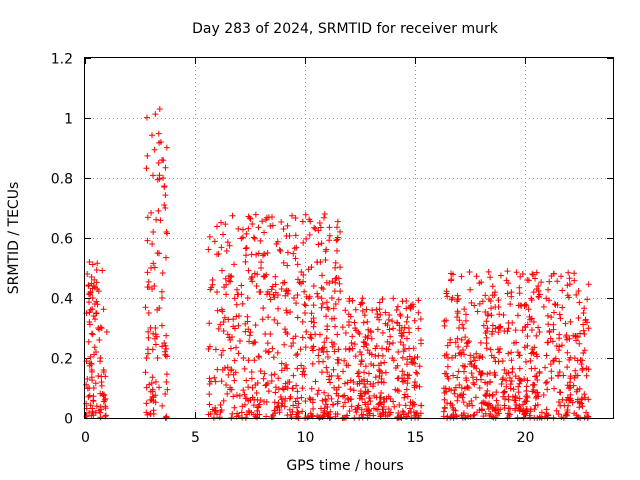 Image resolution: width=640 pixels, height=480 pixels. I want to click on y-tick-label: 0.8, so click(62, 180).